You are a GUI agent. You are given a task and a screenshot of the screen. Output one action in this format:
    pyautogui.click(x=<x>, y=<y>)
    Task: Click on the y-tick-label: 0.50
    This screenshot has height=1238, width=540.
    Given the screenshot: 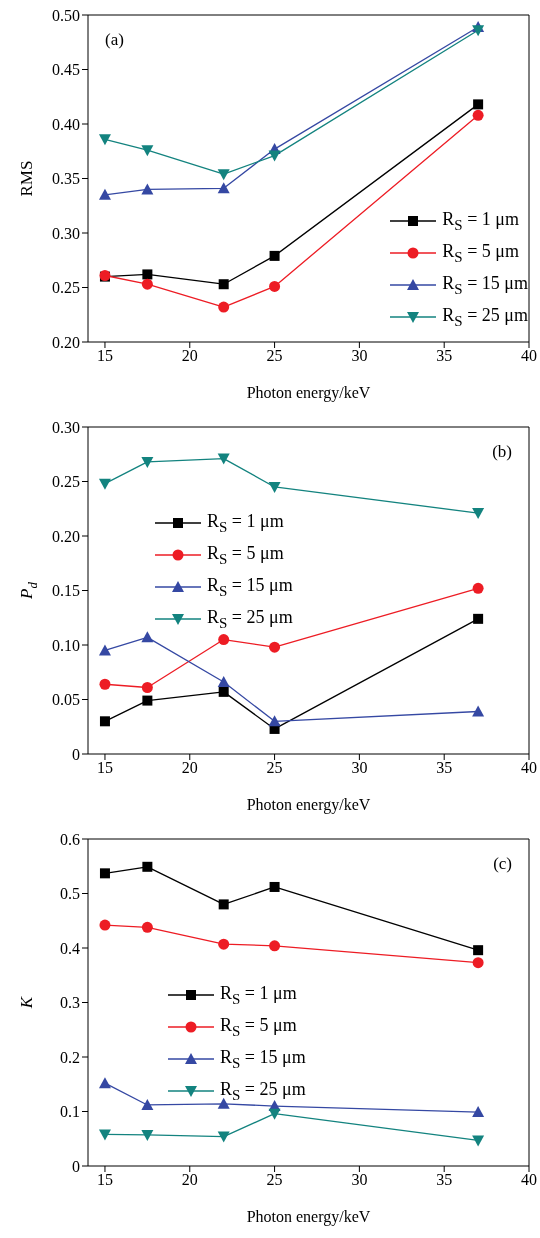 What is the action you would take?
    pyautogui.click(x=66, y=15)
    